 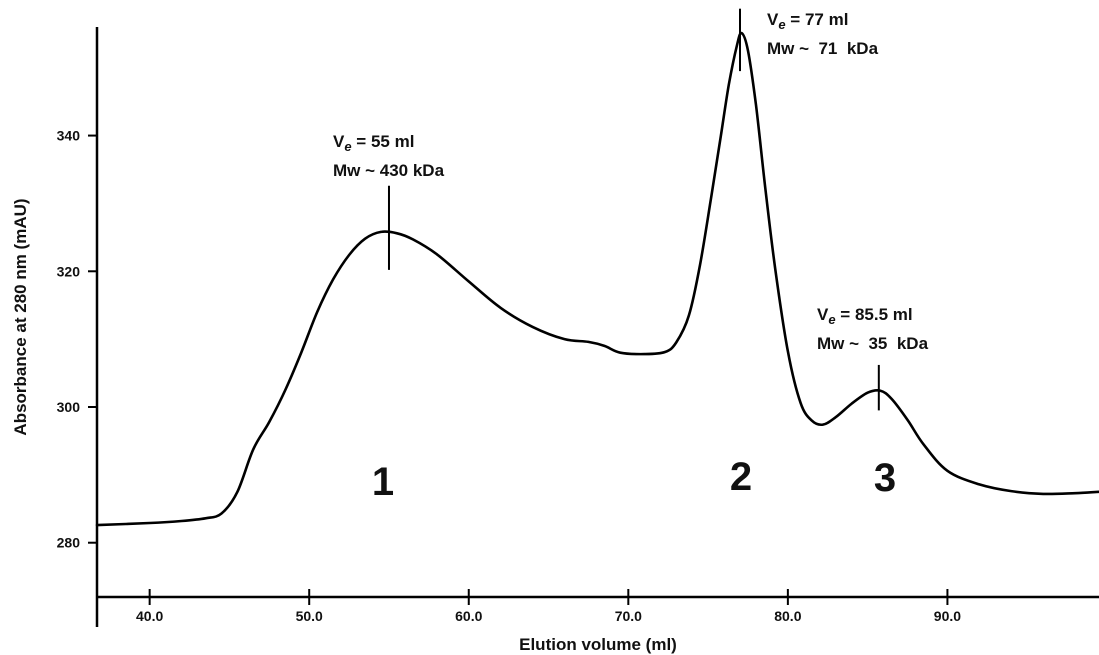 What do you see at coordinates (383, 482) in the screenshot?
I see `peak-1-number: 1` at bounding box center [383, 482].